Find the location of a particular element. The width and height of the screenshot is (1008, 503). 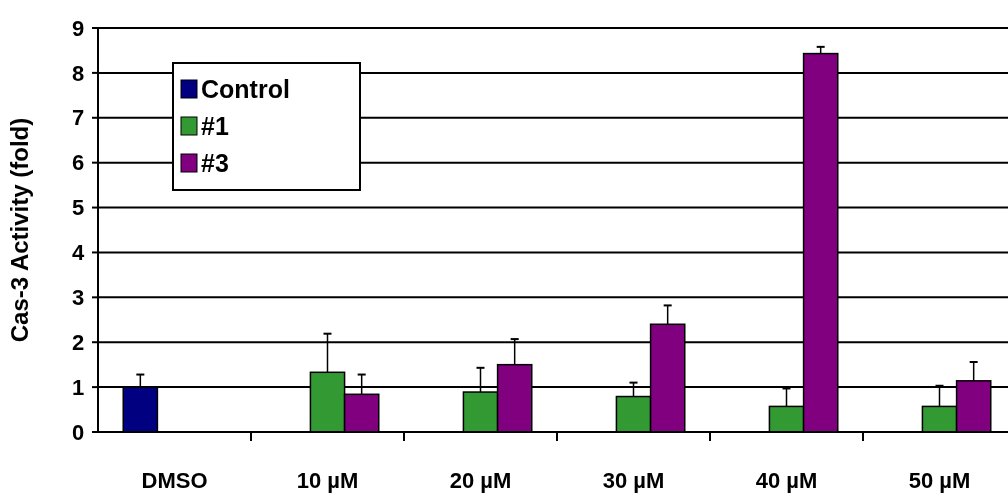

y-tick-label: 6 is located at coordinates (78, 163).